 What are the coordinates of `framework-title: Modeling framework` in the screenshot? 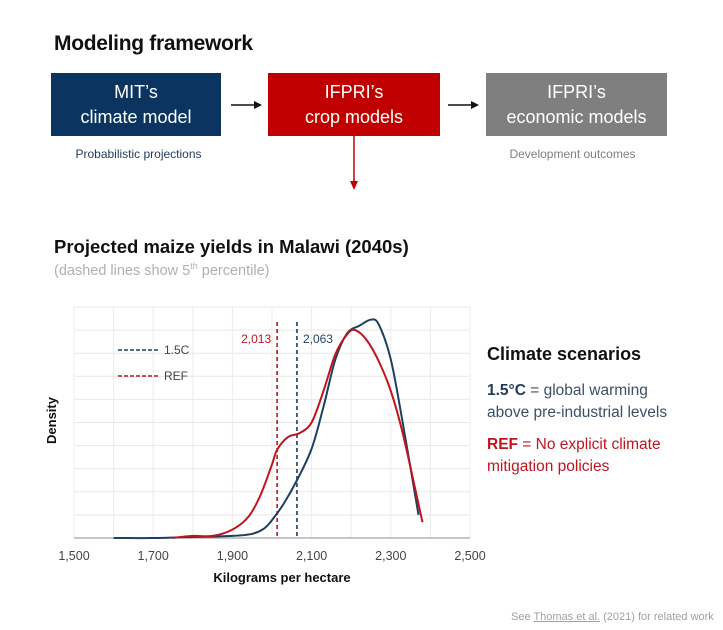 It's located at (153, 43).